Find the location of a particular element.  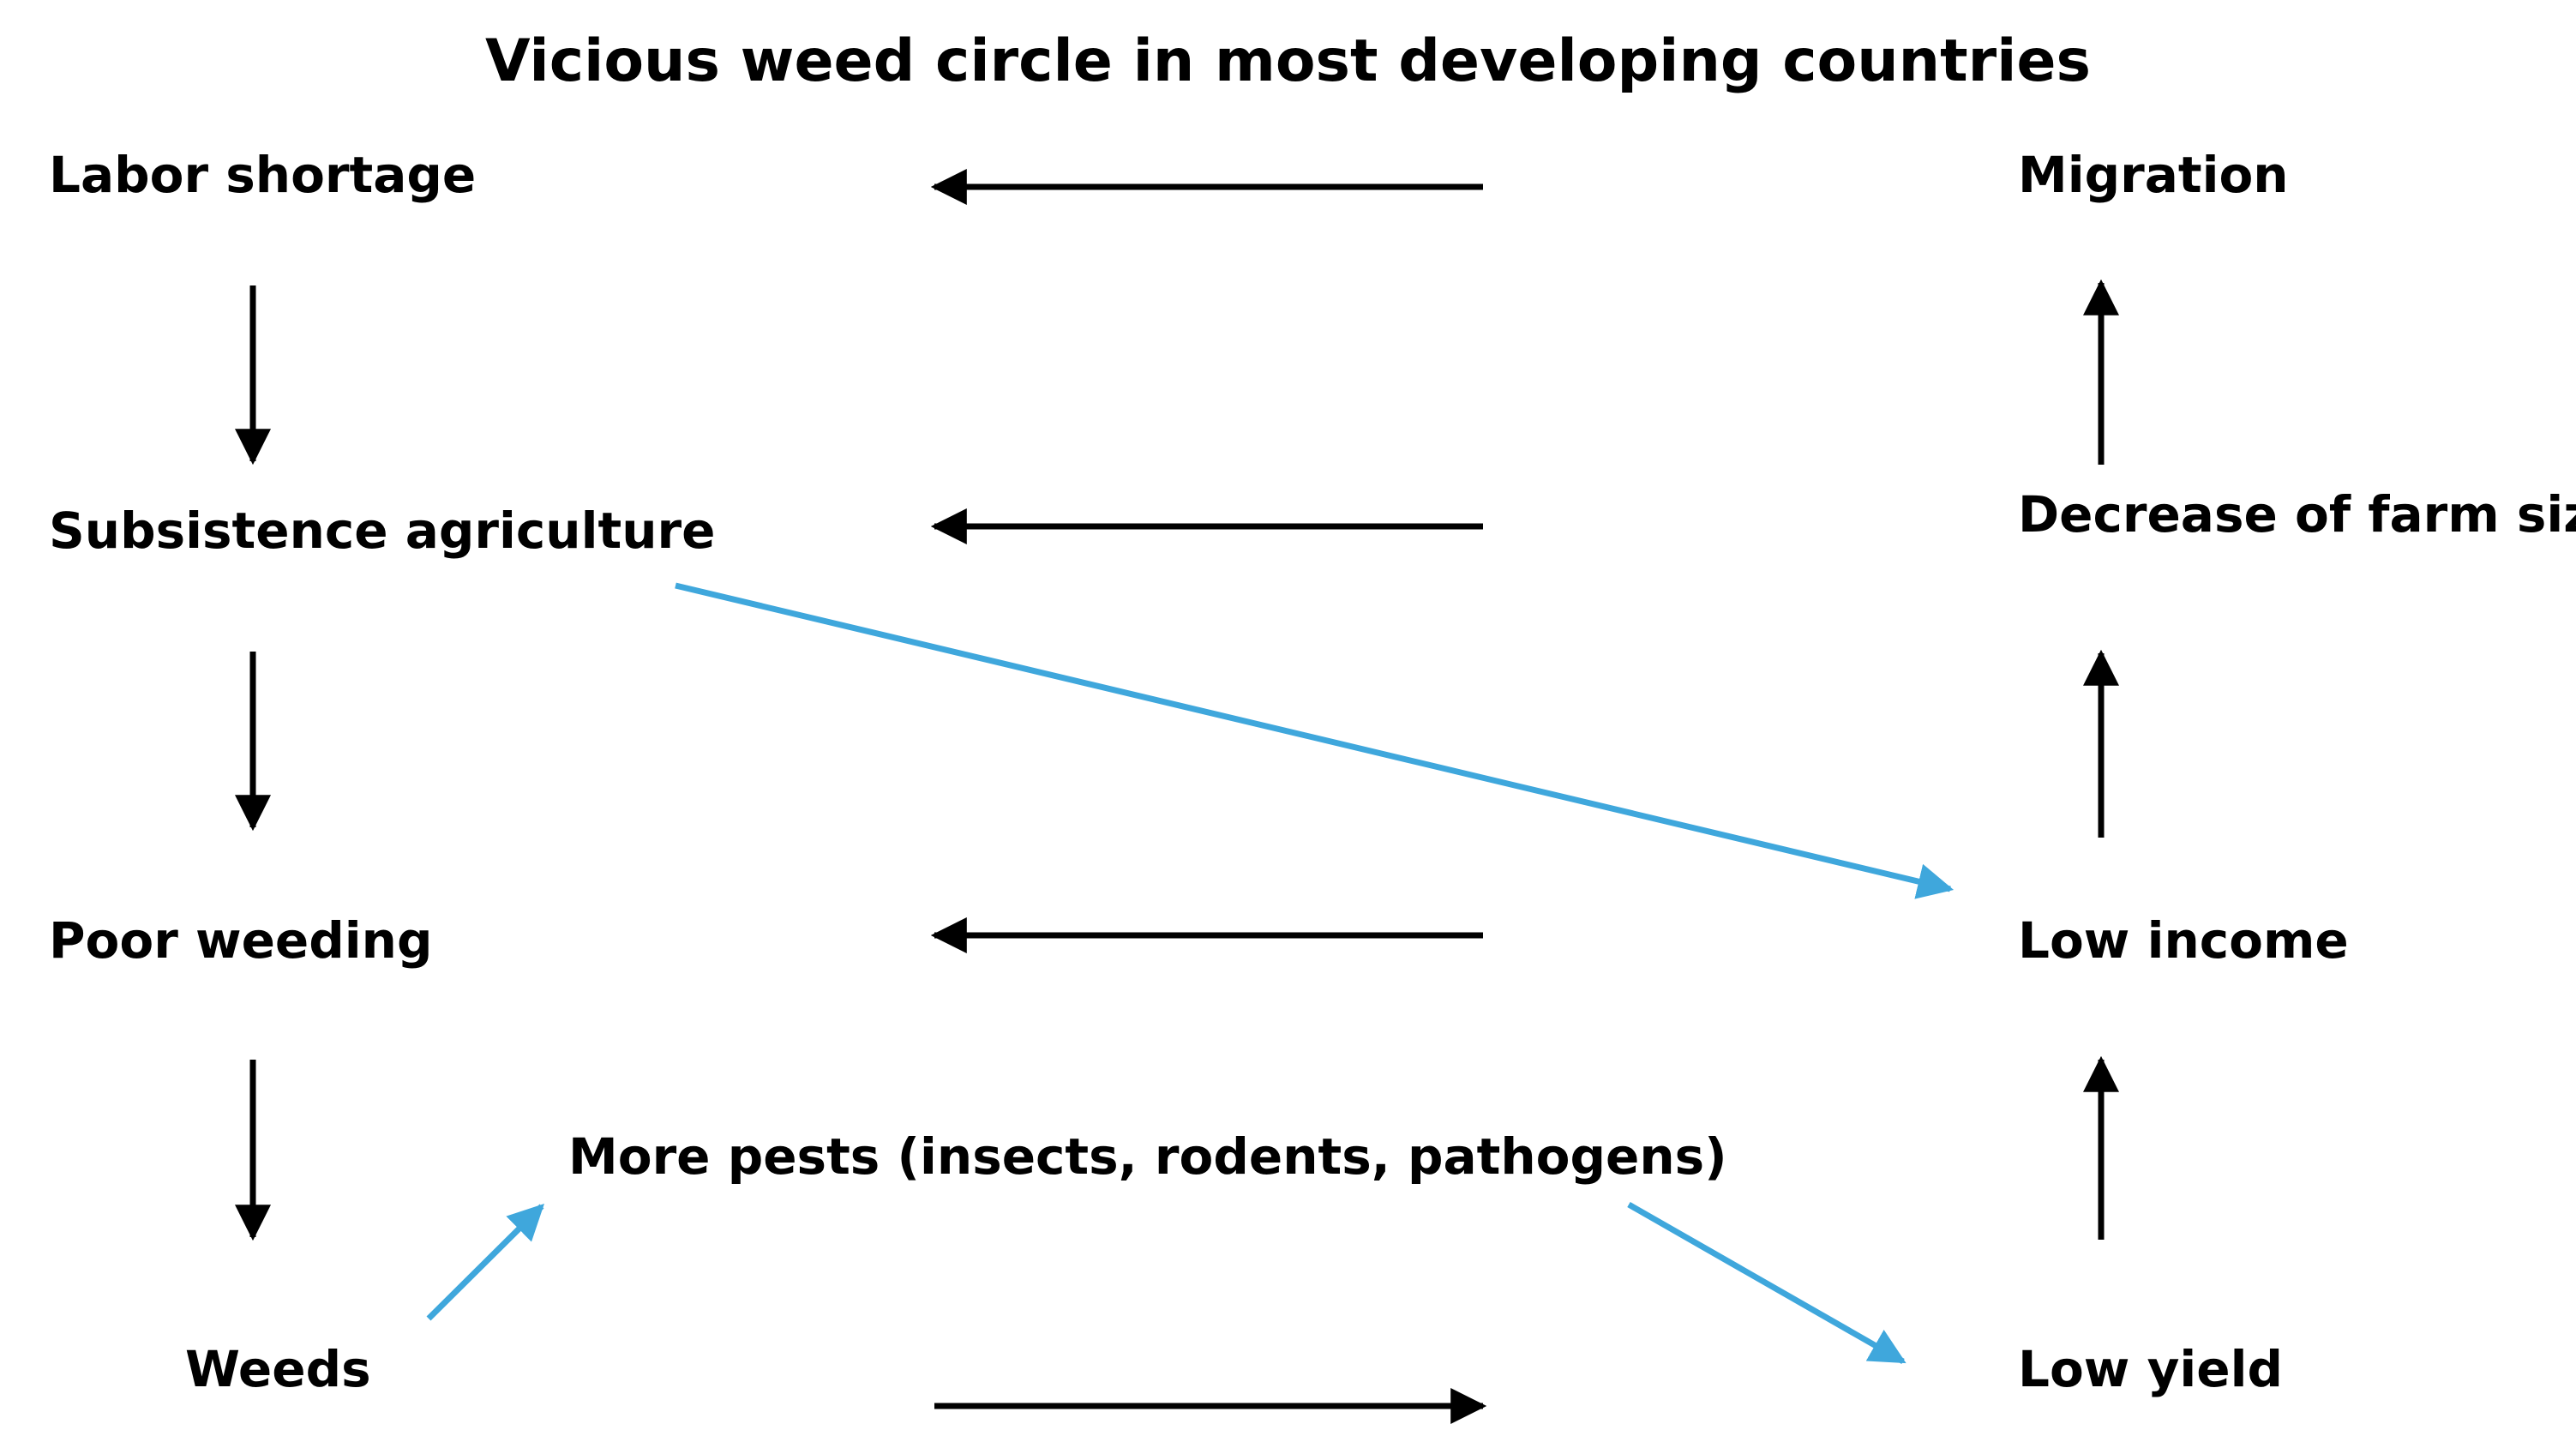

node-subsistence-agriculture: Subsistence agriculture is located at coordinates (382, 531).